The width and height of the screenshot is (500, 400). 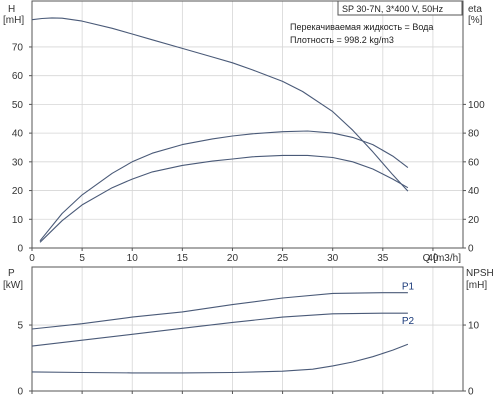 What do you see at coordinates (18, 220) in the screenshot?
I see `y-left-tick-label: 10` at bounding box center [18, 220].